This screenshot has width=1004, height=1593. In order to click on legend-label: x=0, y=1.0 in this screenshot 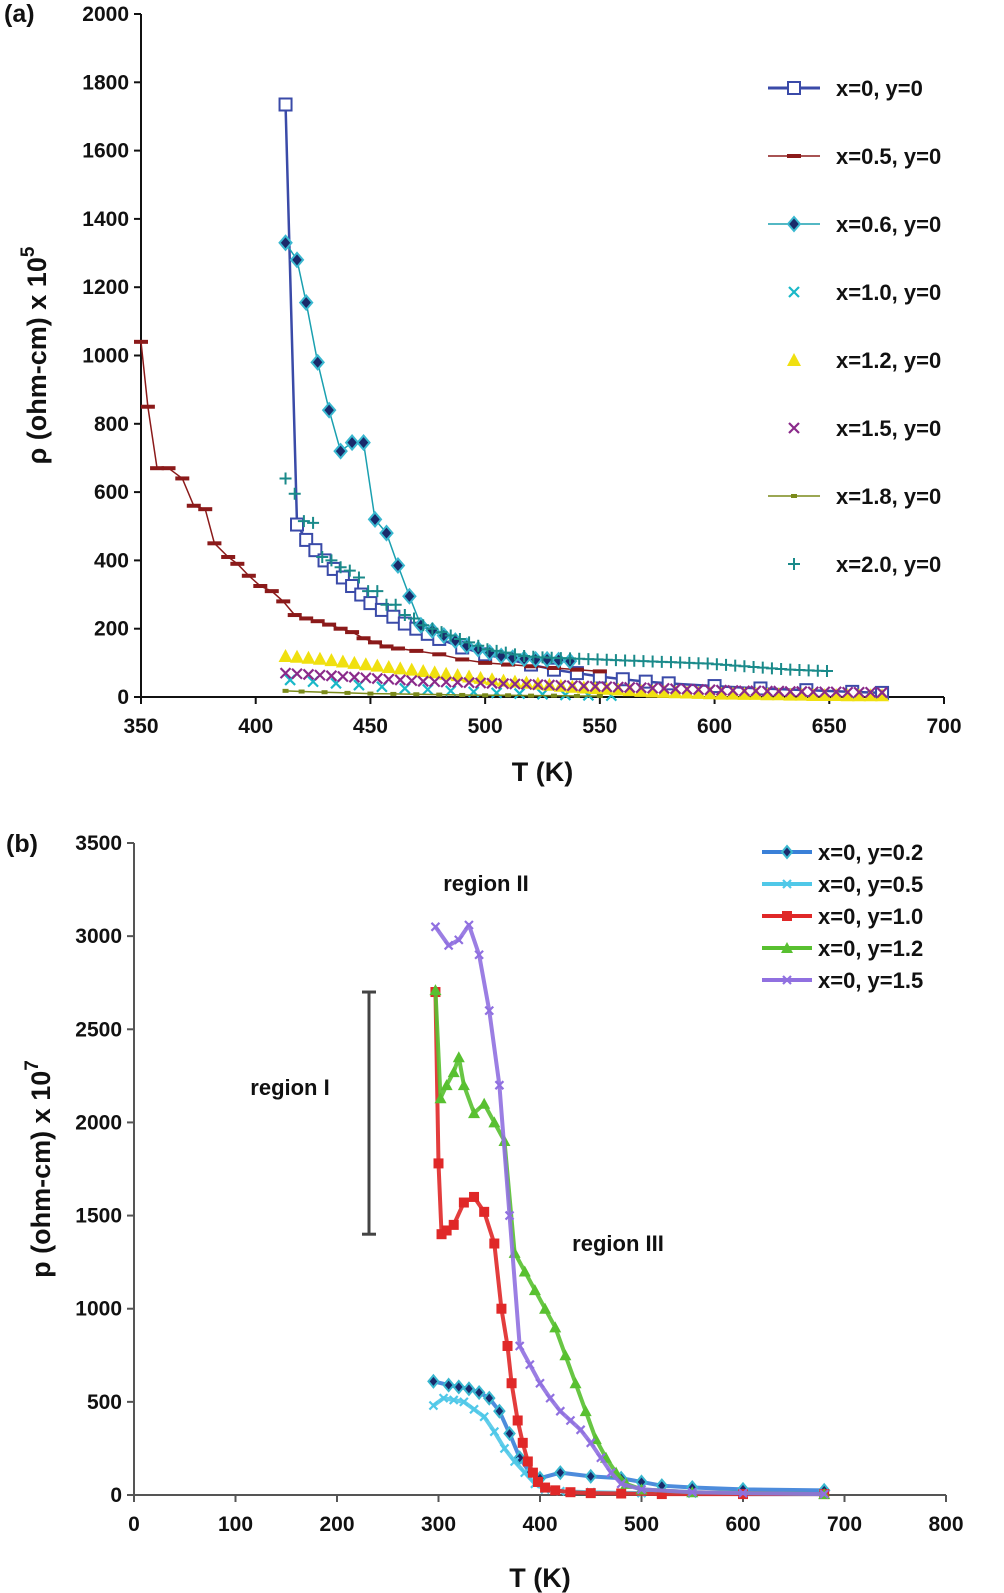, I will do `click(870, 916)`.